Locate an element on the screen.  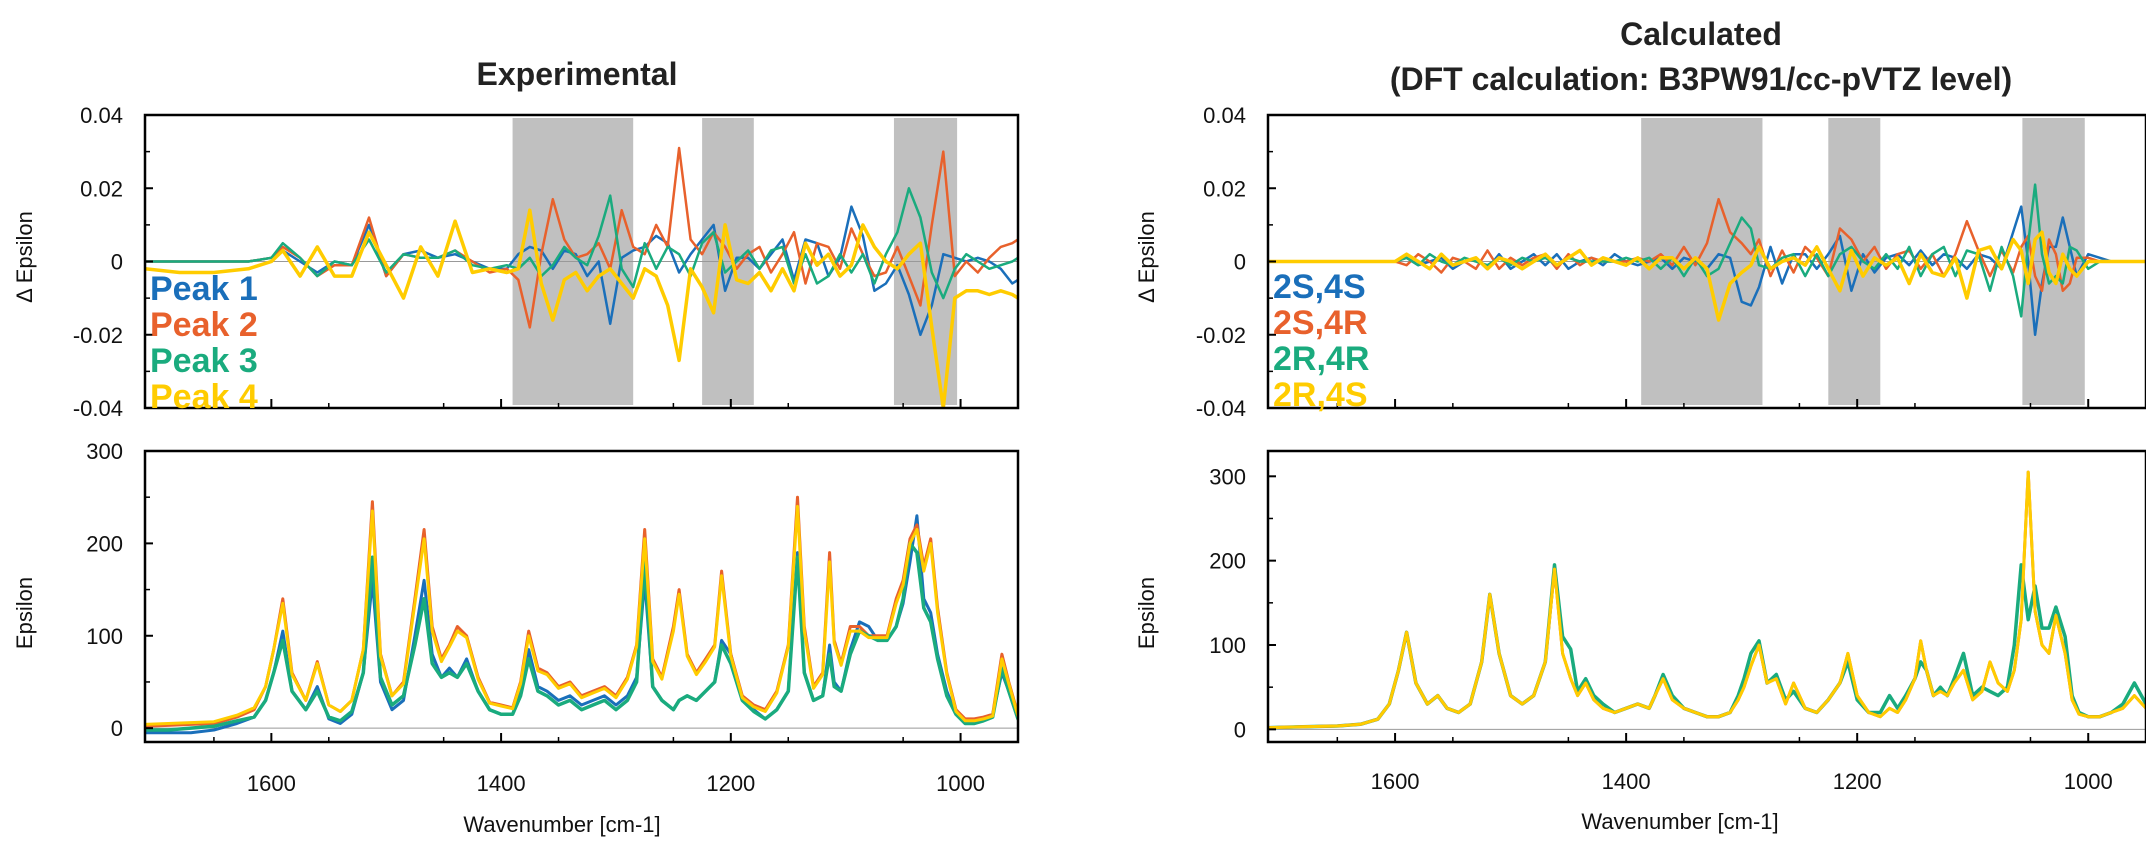
legend-entry: 2R,4S is located at coordinates (1320, 395).